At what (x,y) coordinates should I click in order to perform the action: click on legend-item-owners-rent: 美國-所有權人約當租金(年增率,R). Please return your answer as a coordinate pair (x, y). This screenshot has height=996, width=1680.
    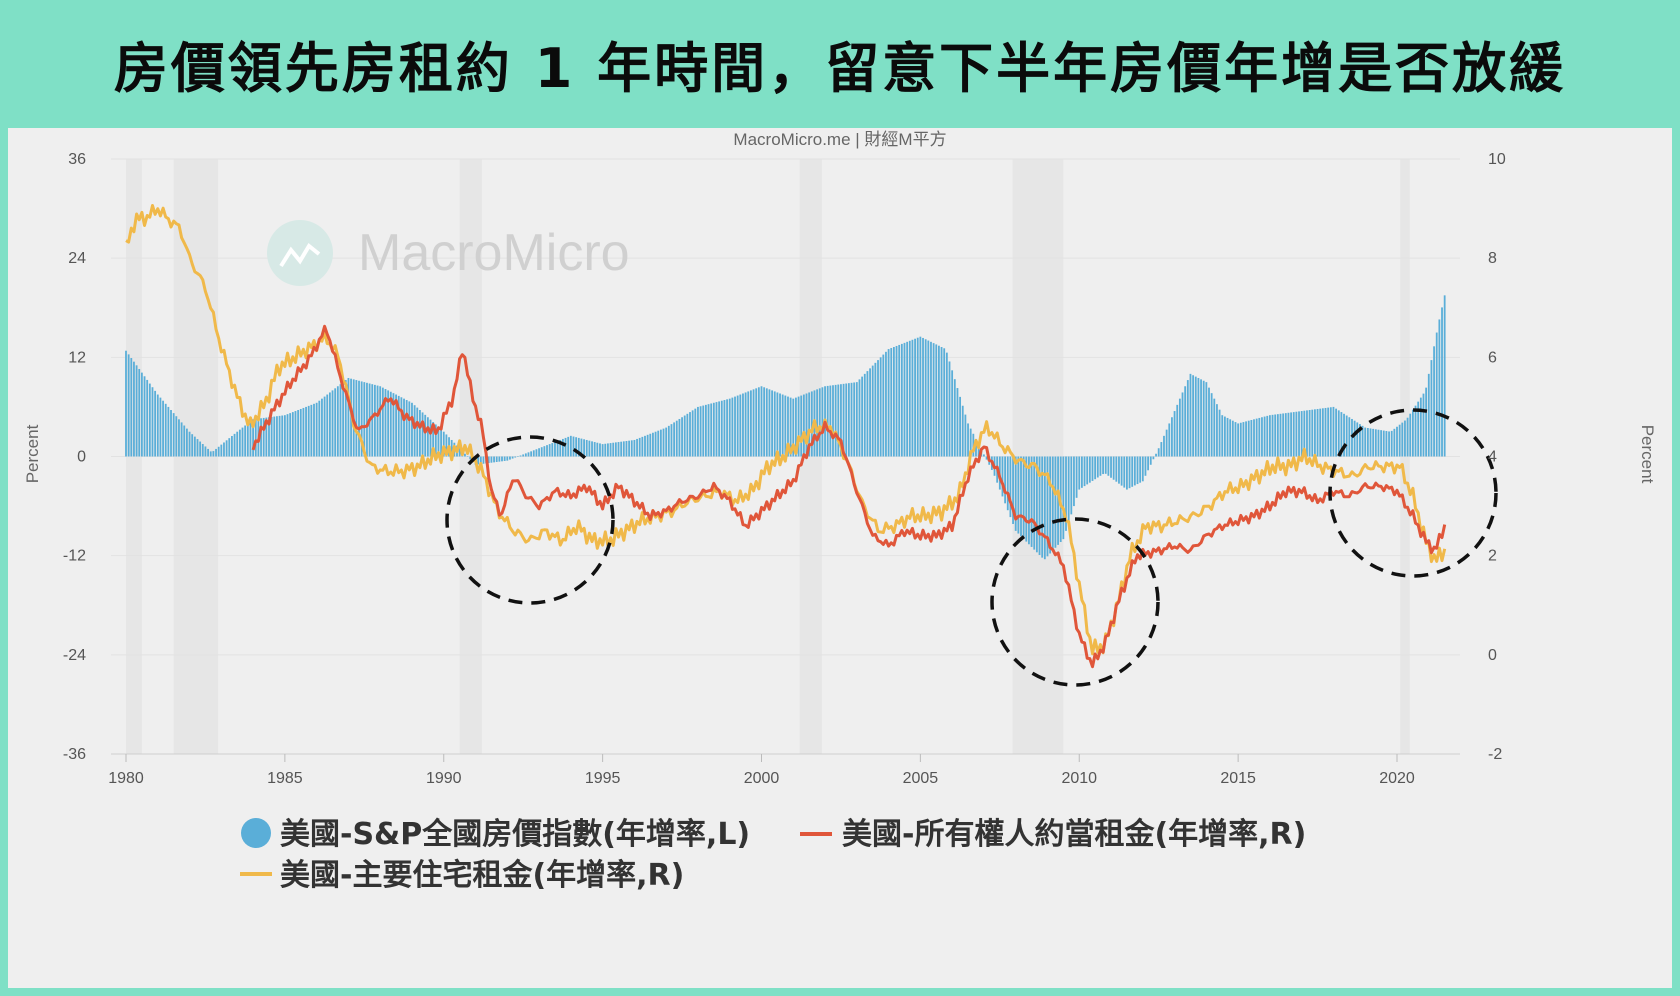
    Looking at the image, I should click on (1053, 834).